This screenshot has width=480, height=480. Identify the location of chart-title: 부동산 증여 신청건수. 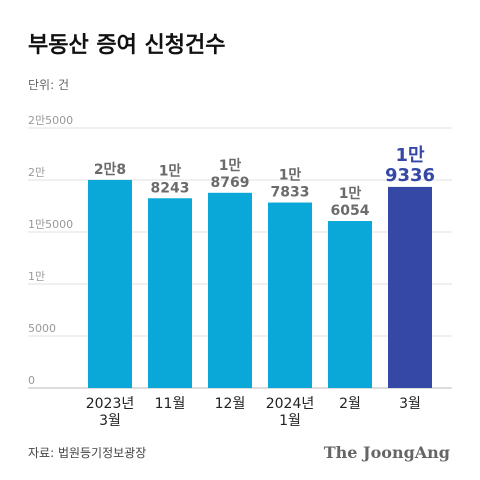
(126, 45).